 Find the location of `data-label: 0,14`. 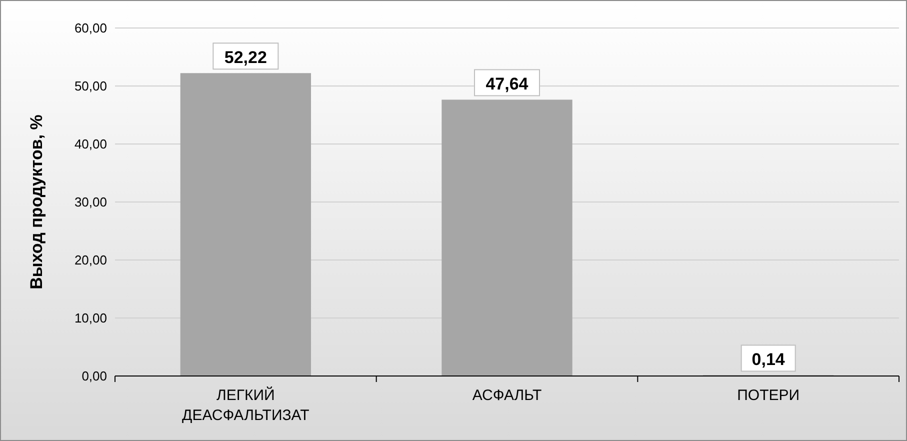

data-label: 0,14 is located at coordinates (769, 360).